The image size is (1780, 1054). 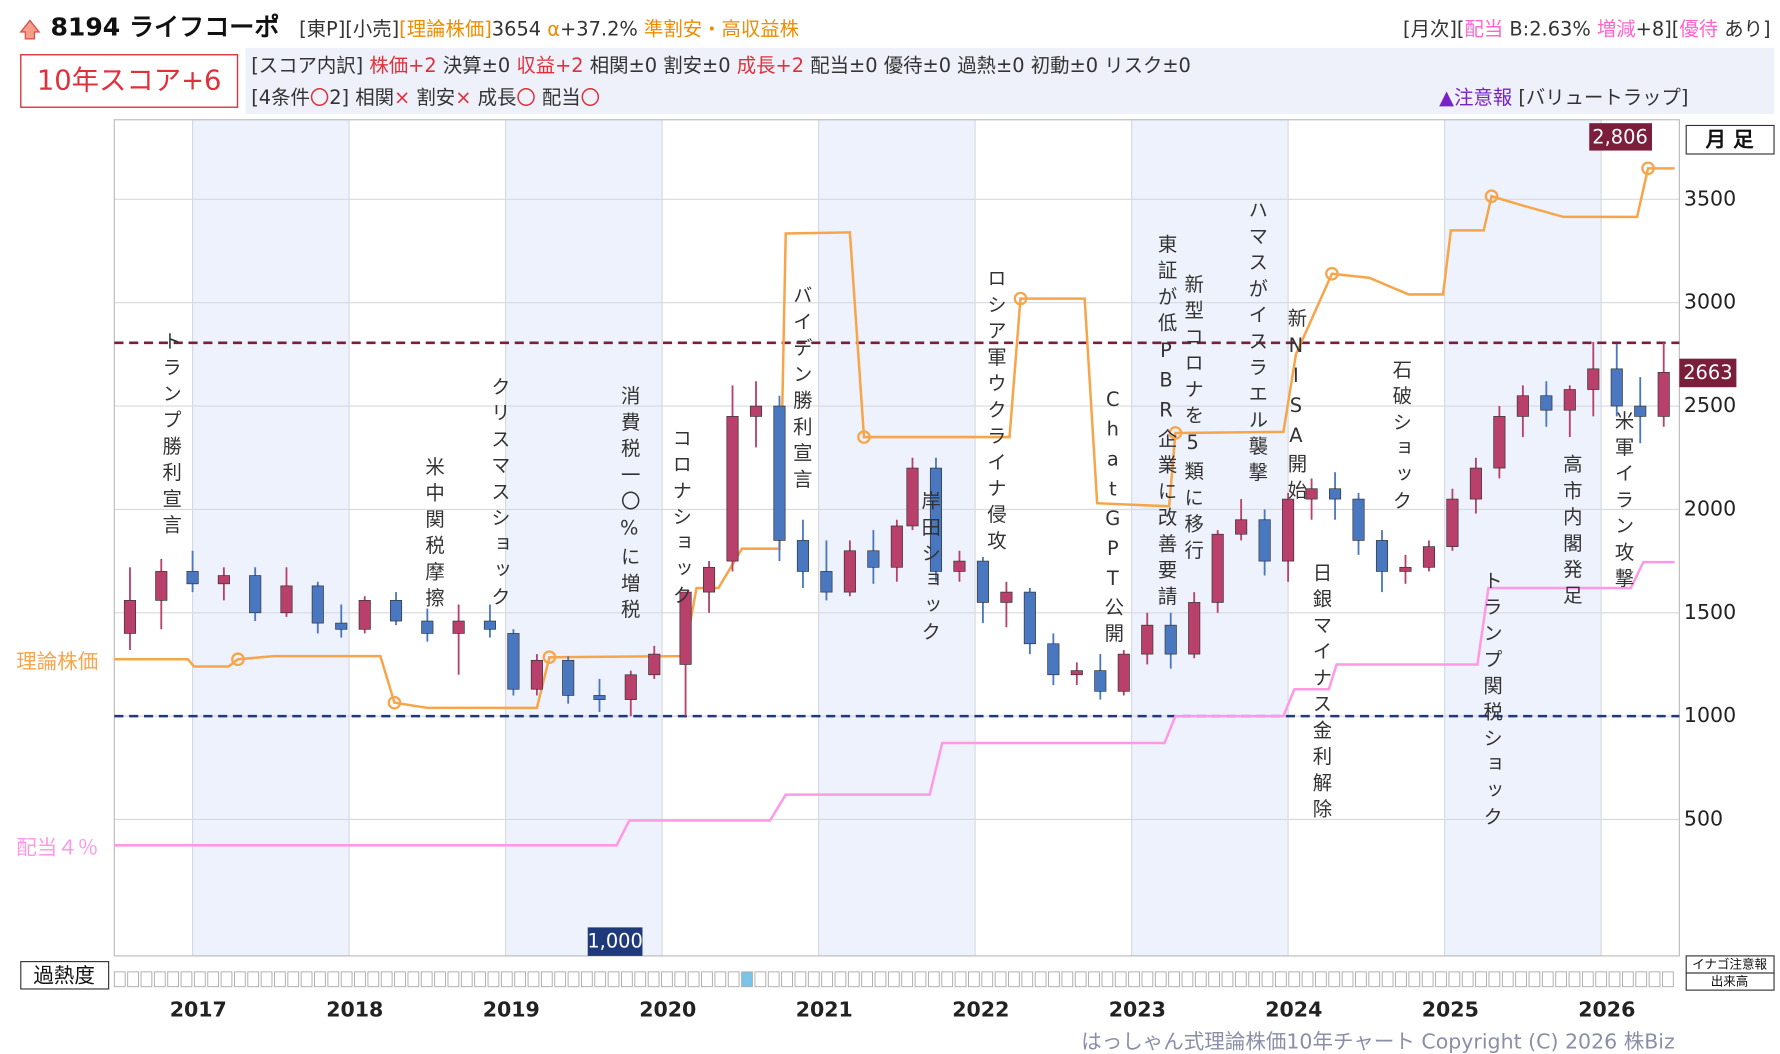 I want to click on period-box, so click(x=1730, y=139).